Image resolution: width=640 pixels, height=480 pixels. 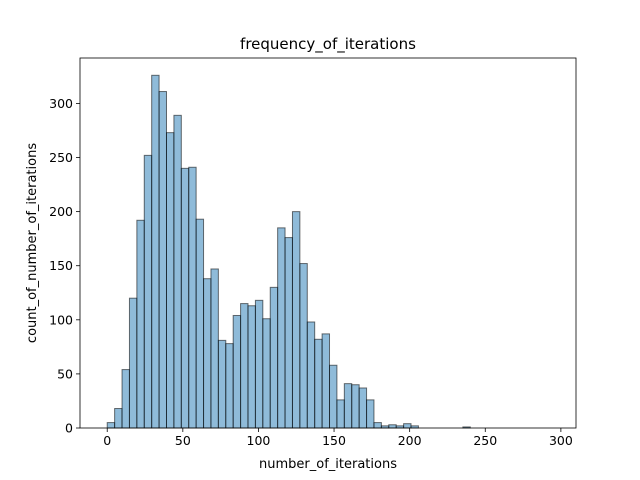 What do you see at coordinates (485, 440) in the screenshot?
I see `x-tick-label: 250` at bounding box center [485, 440].